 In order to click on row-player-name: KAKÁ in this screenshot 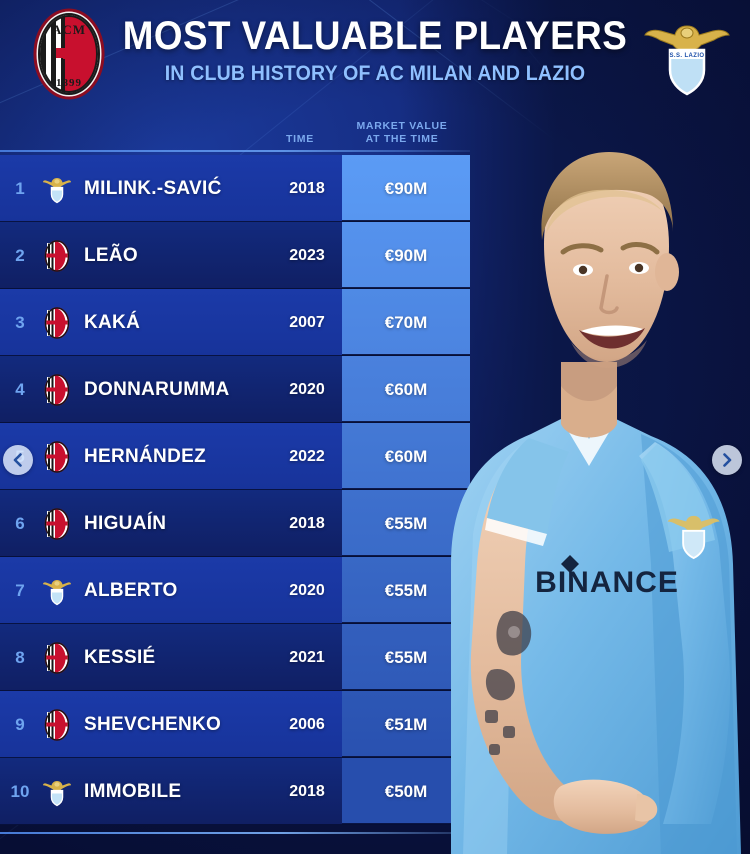, I will do `click(112, 322)`.